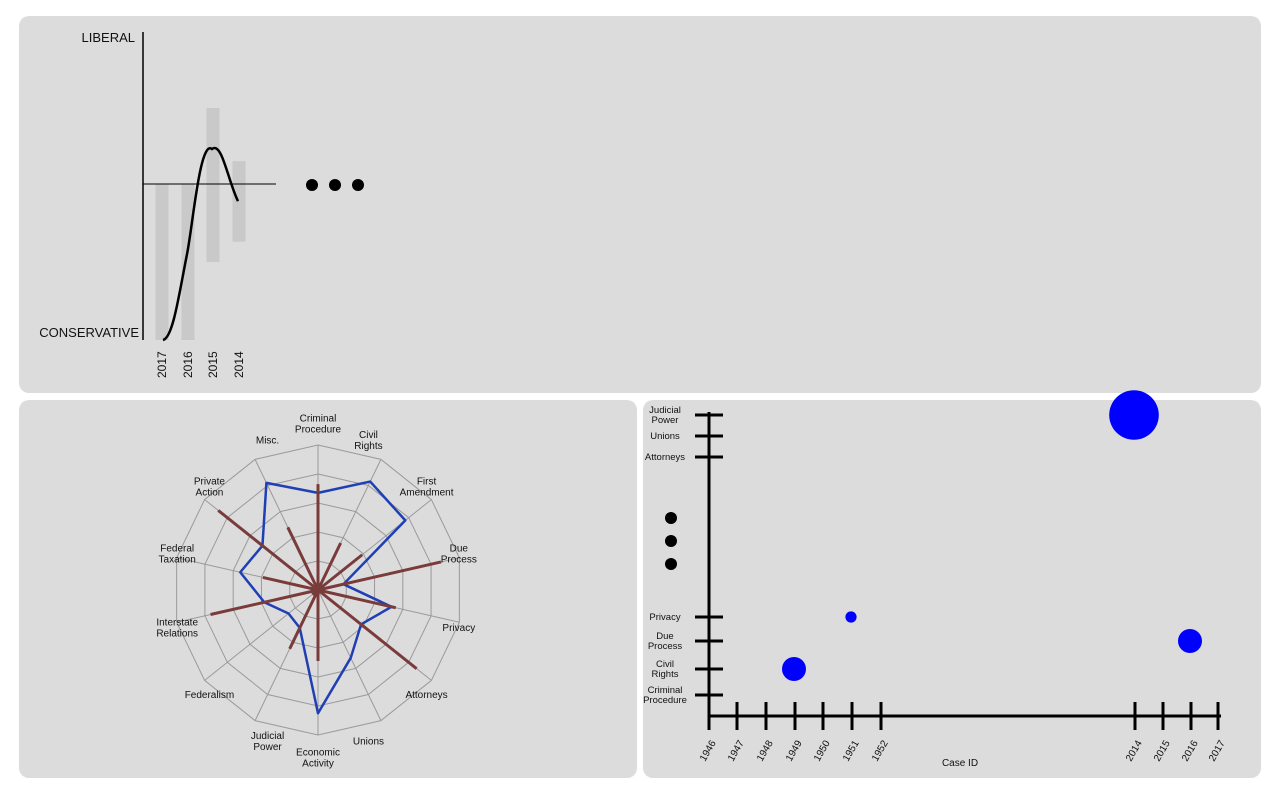 This screenshot has height=800, width=1280. I want to click on liberal-label: LIBERAL, so click(108, 37).